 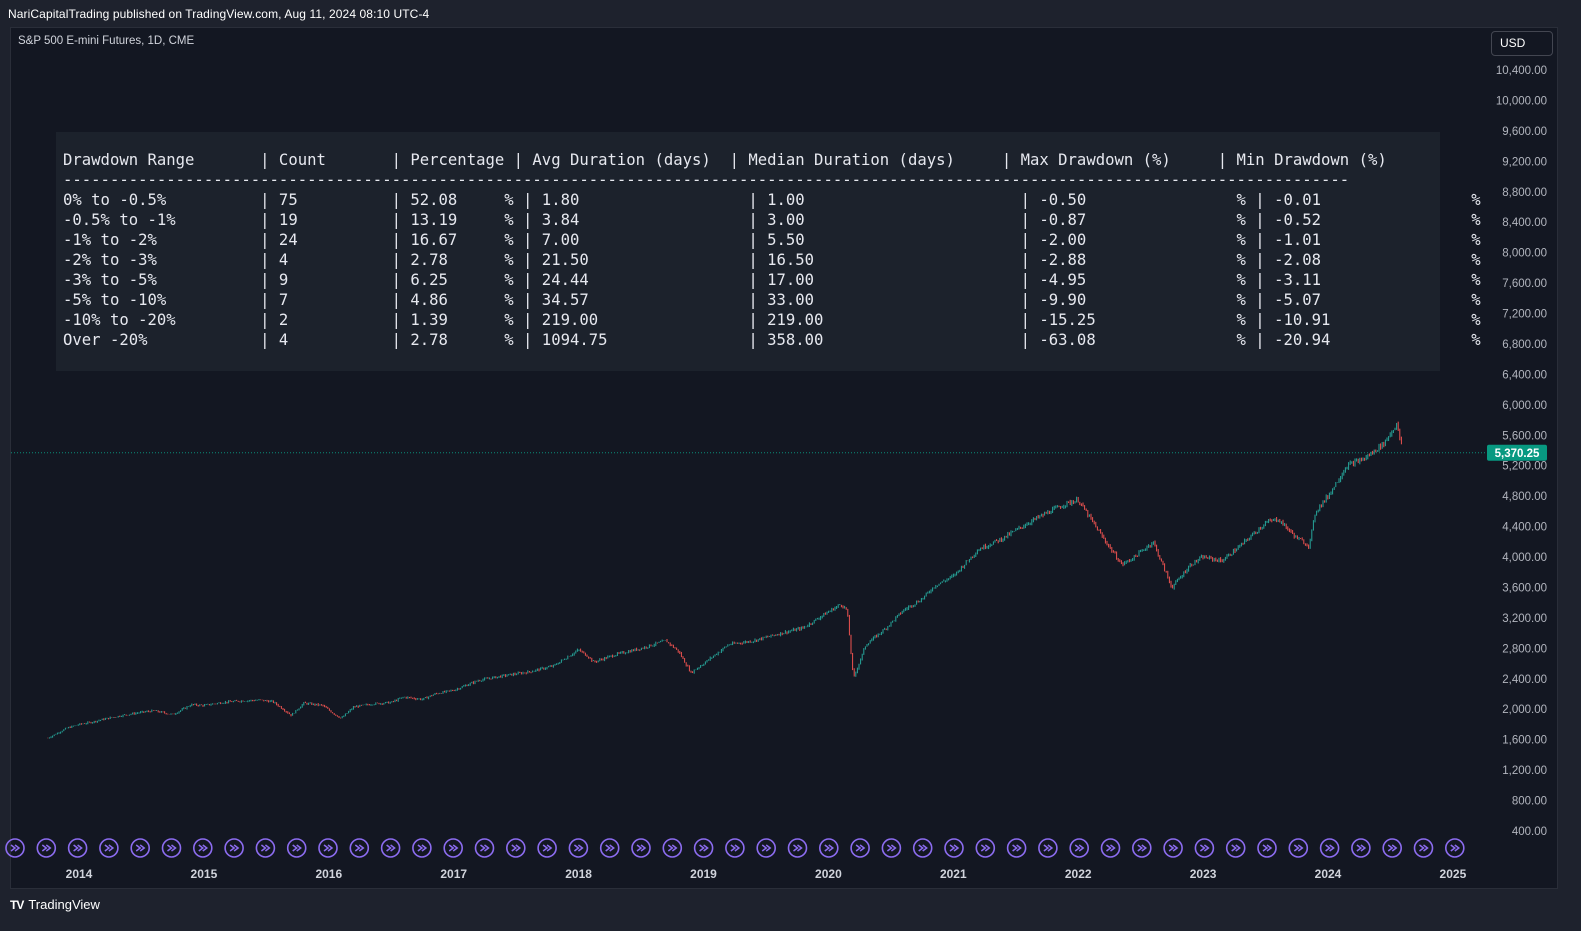 I want to click on y-tick-label: 2,800.00, so click(x=1524, y=649).